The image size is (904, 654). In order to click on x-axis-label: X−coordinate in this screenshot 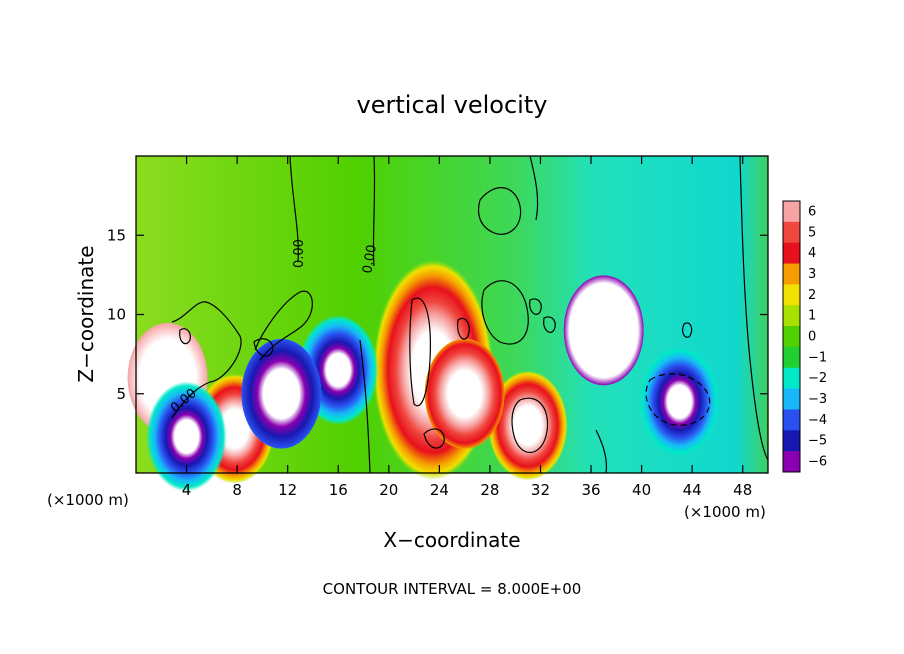, I will do `click(451, 540)`.